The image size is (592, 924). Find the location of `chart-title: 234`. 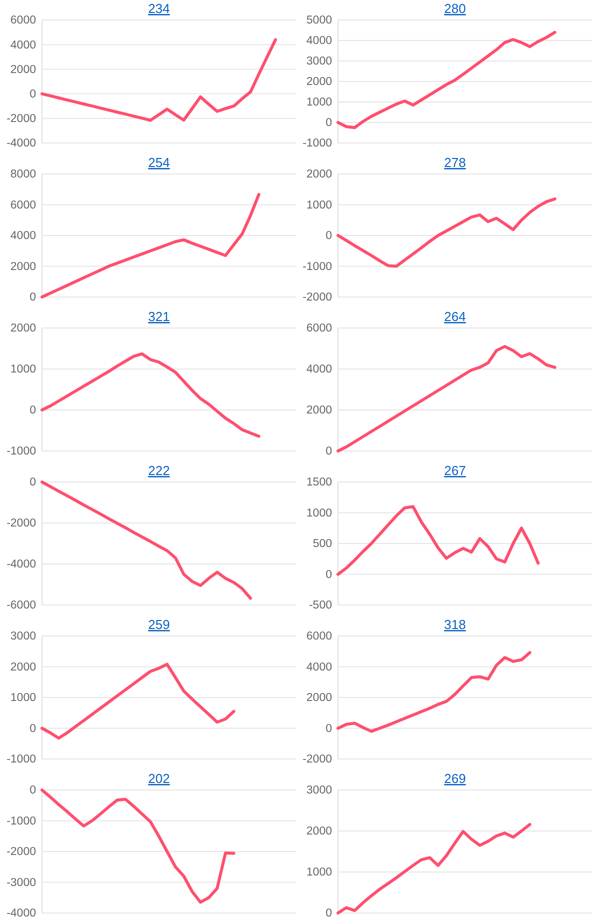

chart-title: 234 is located at coordinates (159, 8).